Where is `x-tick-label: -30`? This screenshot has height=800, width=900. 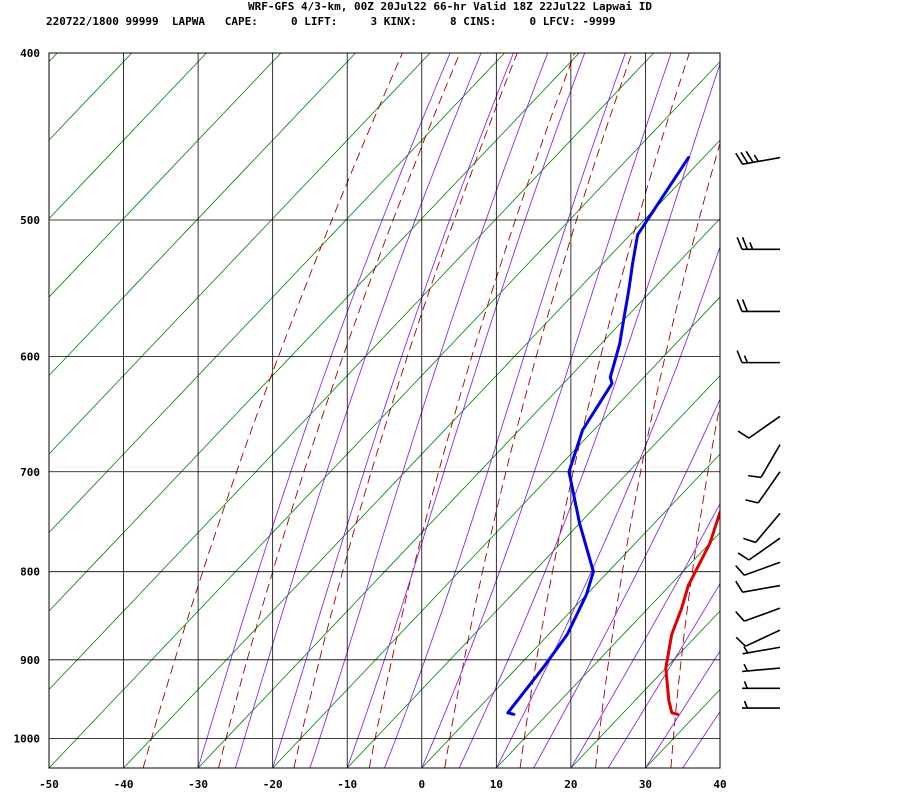 x-tick-label: -30 is located at coordinates (198, 784).